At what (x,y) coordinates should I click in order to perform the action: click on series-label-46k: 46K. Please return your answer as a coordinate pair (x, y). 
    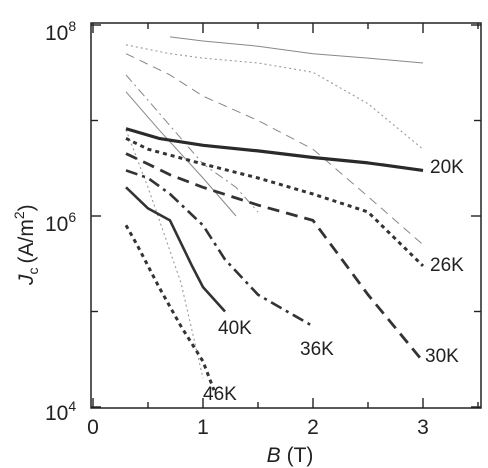
    Looking at the image, I should click on (220, 394).